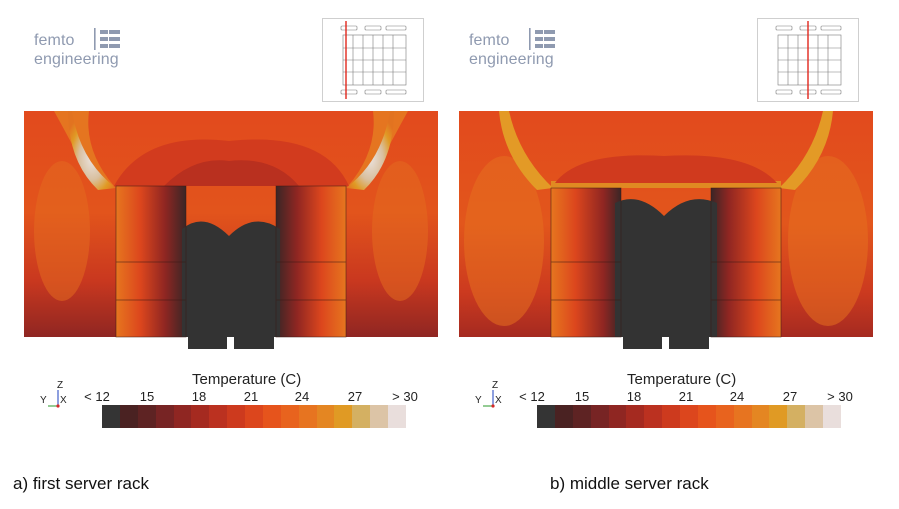 This screenshot has height=509, width=899. What do you see at coordinates (629, 483) in the screenshot?
I see `caption-middle-server-rack: b) middle server rack` at bounding box center [629, 483].